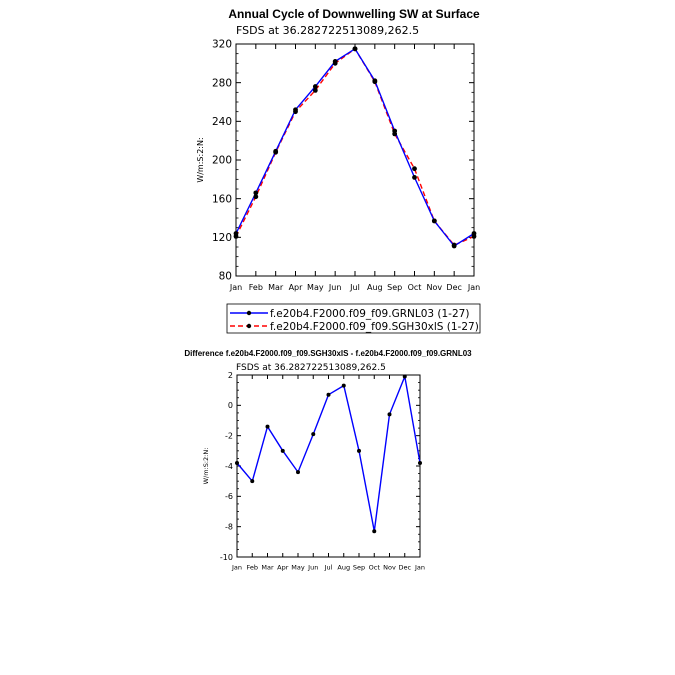 The image size is (675, 675). I want to click on y-tick-label-1: -8, so click(229, 526).